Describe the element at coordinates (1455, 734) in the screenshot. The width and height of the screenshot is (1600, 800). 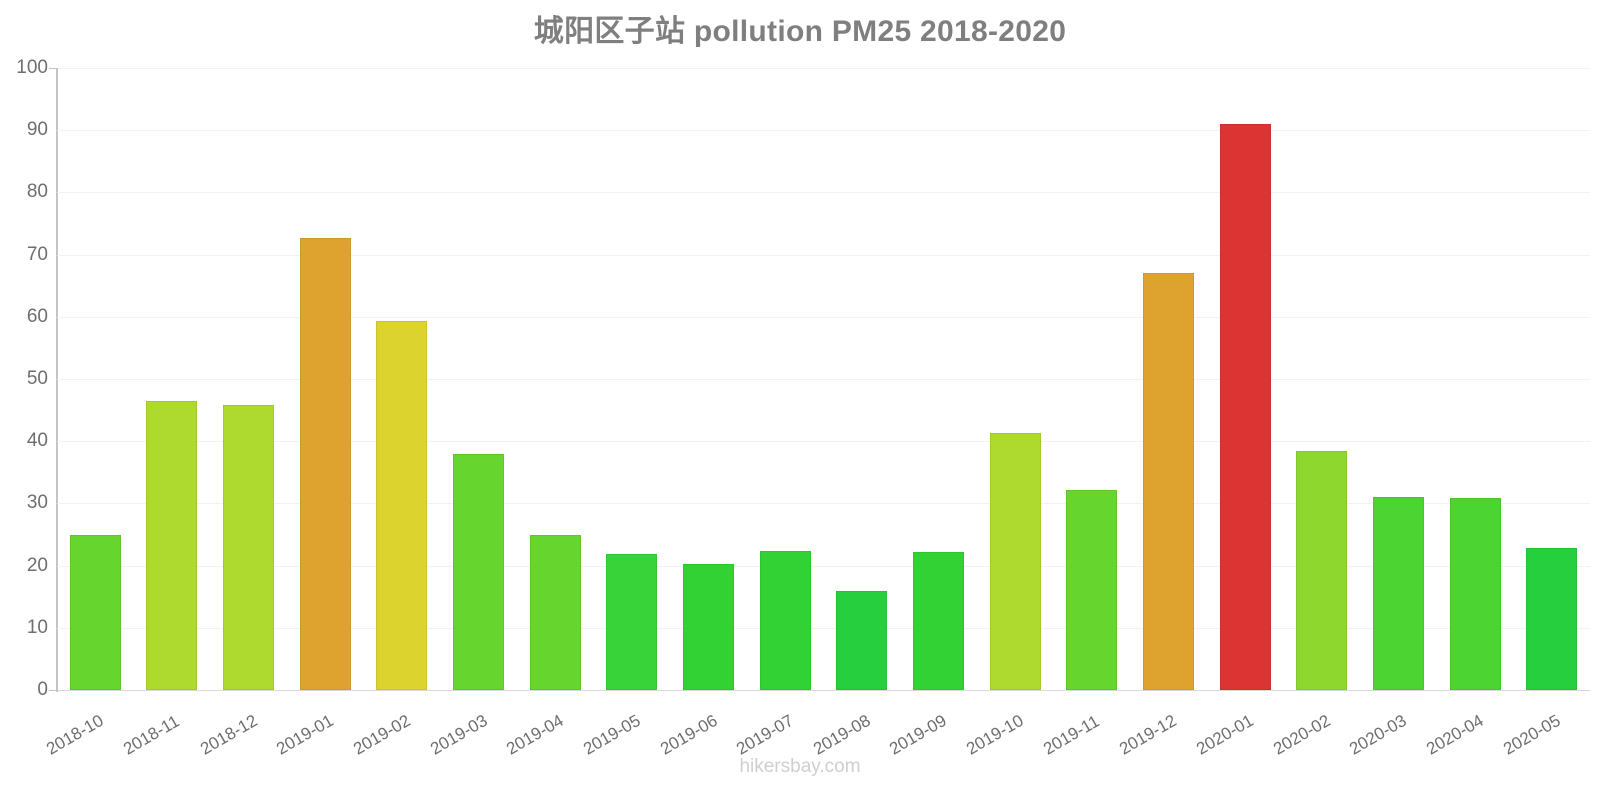
I see `x-tick-label-text: 2020-04` at that location.